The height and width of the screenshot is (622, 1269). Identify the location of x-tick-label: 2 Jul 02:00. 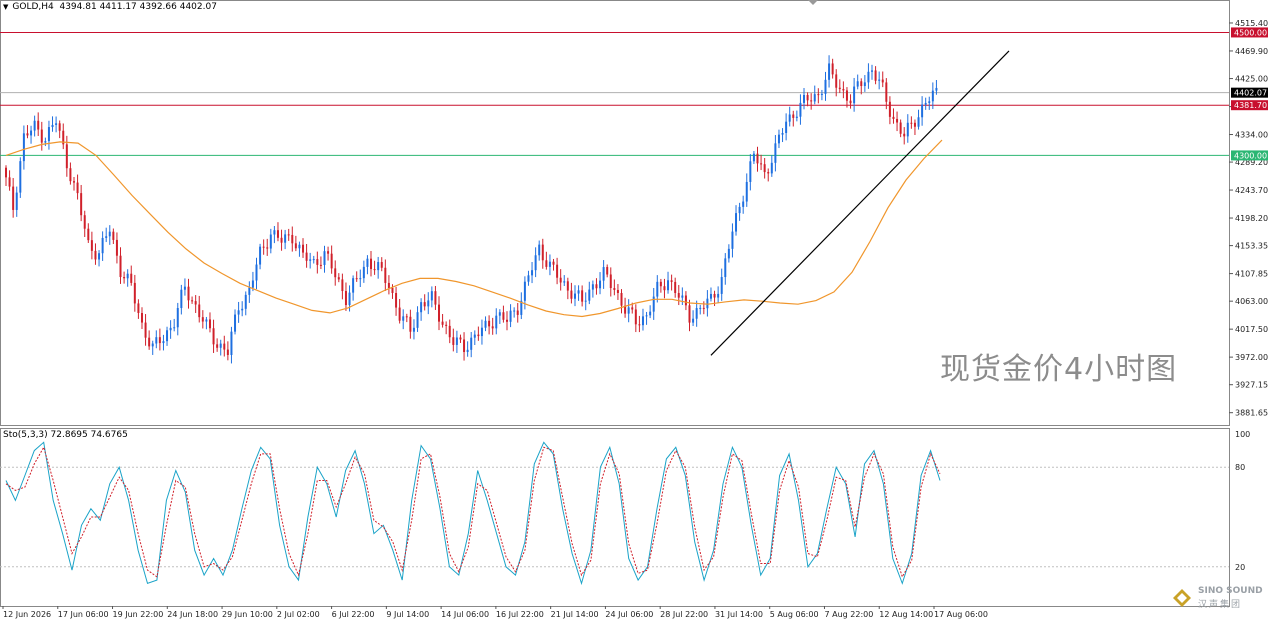
(298, 614).